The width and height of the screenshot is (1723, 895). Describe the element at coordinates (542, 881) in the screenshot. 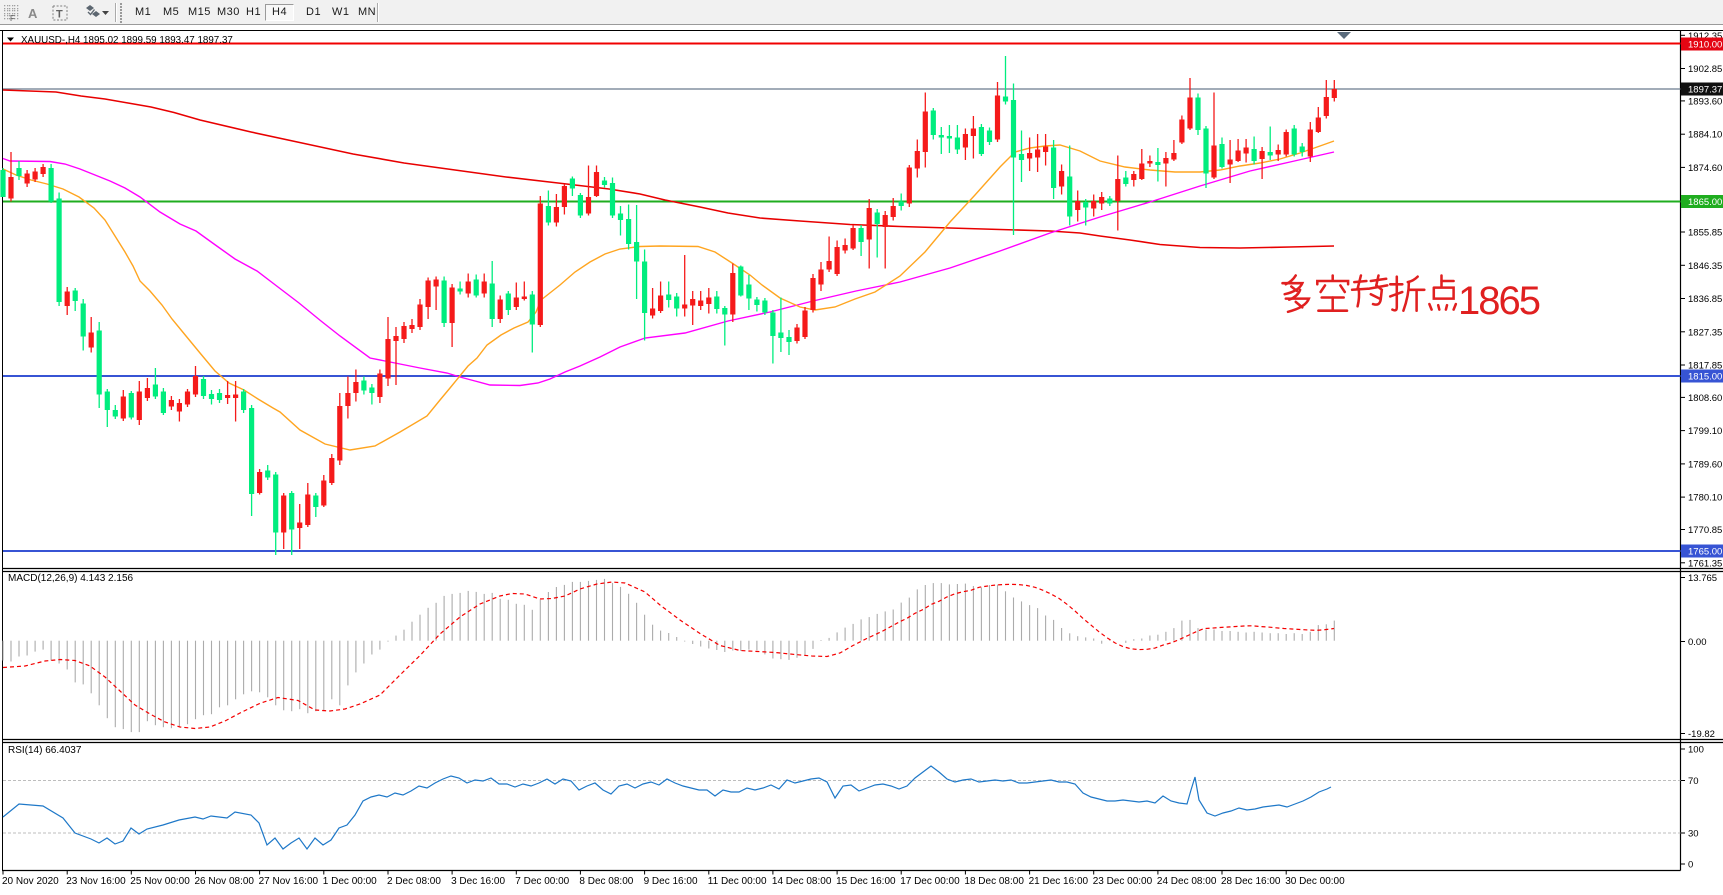

I see `svg-text: 7 Dec 00:00` at that location.